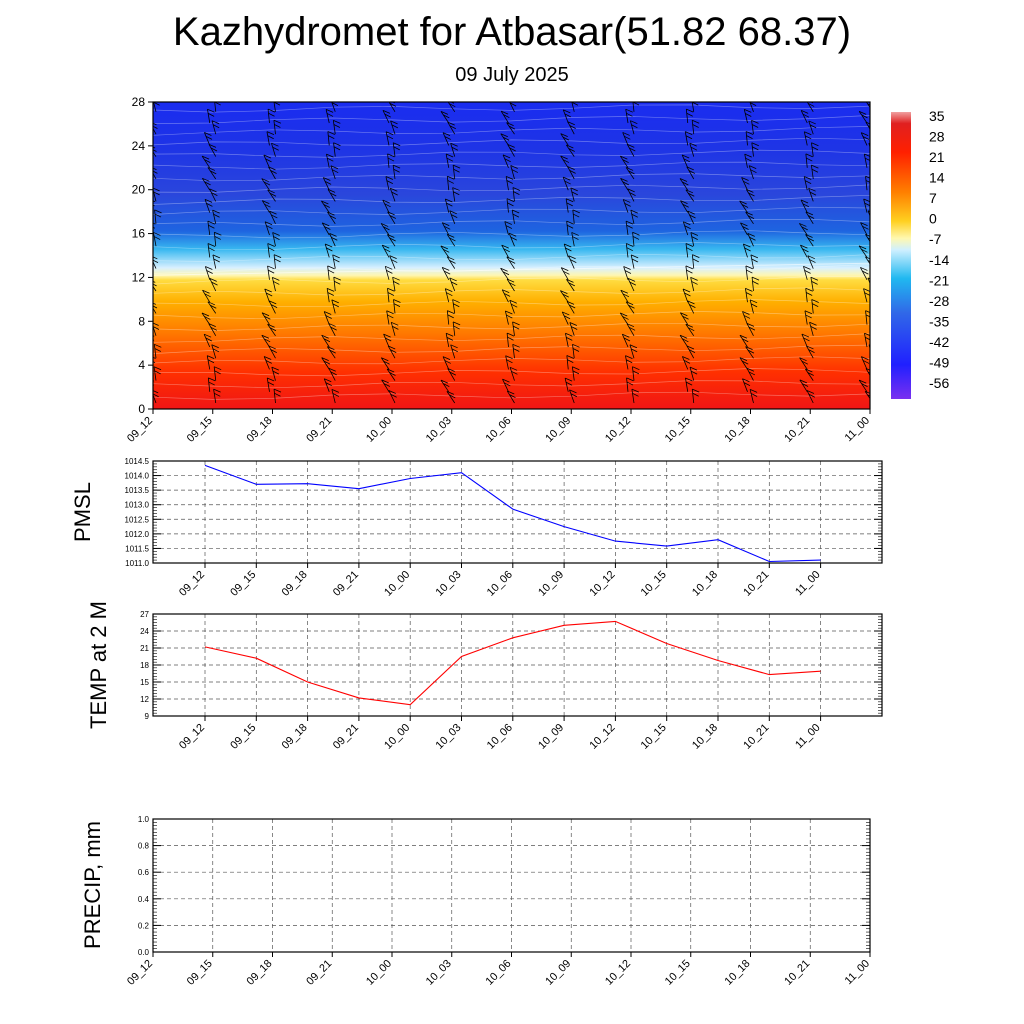  Describe the element at coordinates (137, 476) in the screenshot. I see `y-tick-label: 1014.0` at that location.